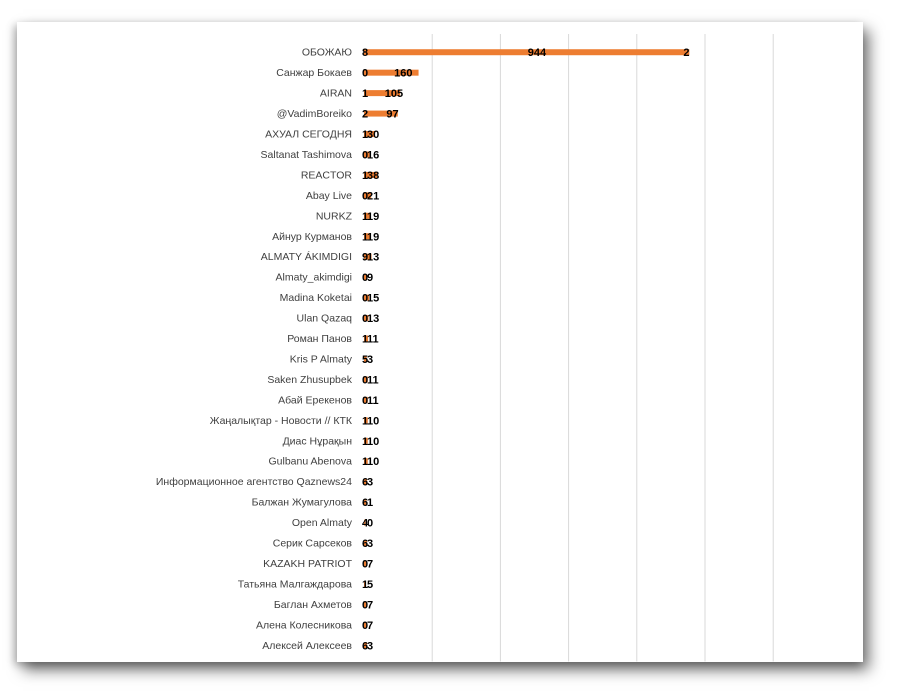  What do you see at coordinates (313, 544) in the screenshot?
I see `category-label: Серик Сарсеков` at bounding box center [313, 544].